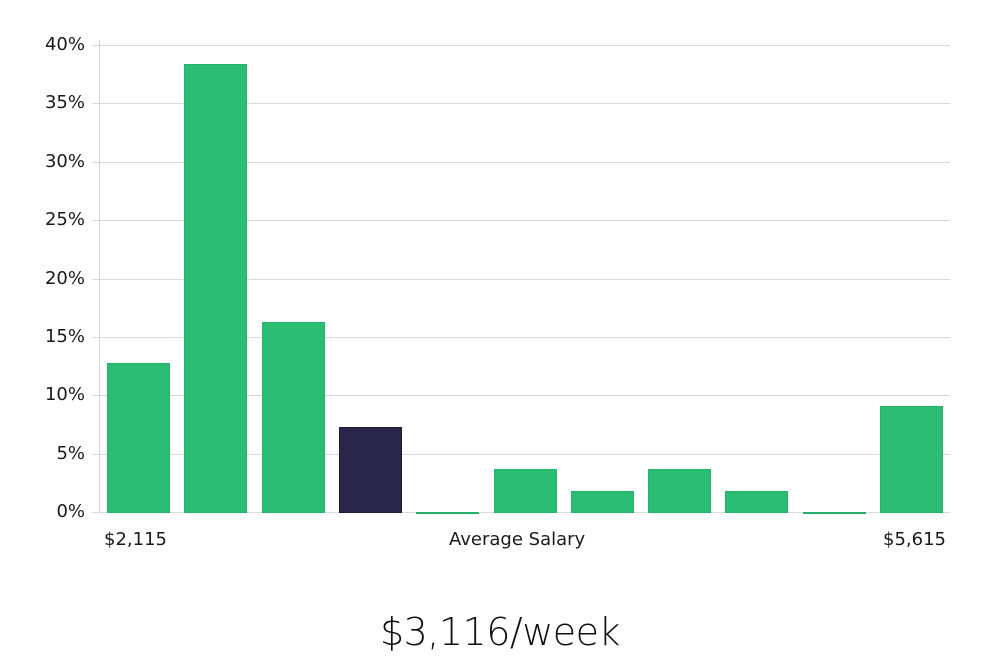  Describe the element at coordinates (64, 44) in the screenshot. I see `y-tick-label: 40%` at that location.